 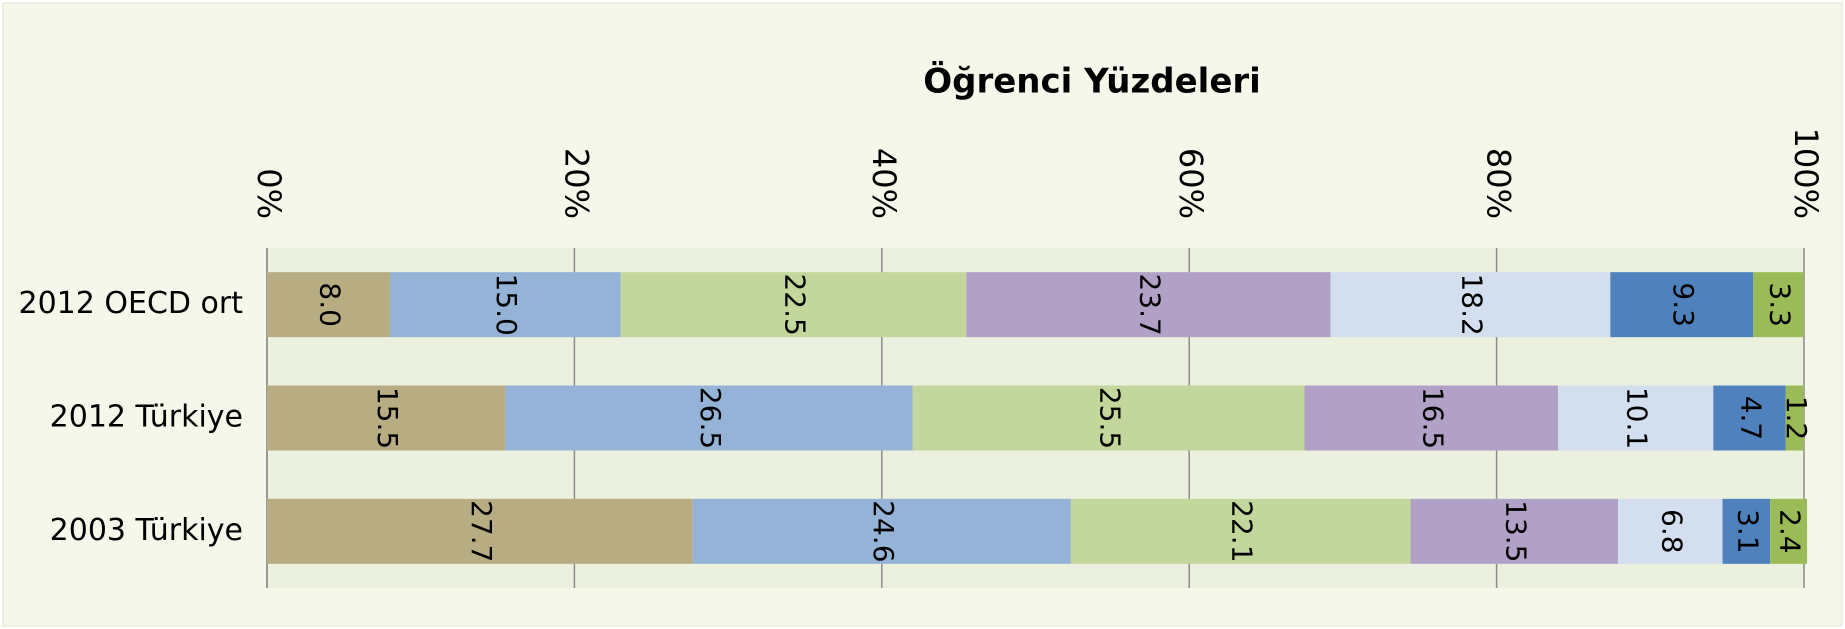 I want to click on data-label: 9.3, so click(x=1683, y=304).